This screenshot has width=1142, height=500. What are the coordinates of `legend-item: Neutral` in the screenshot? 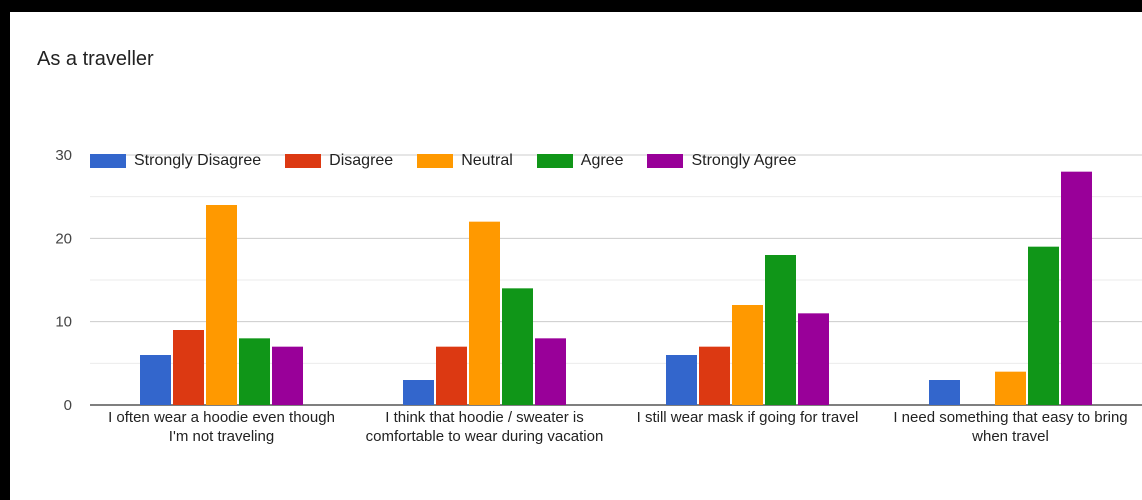 It's located at (465, 161).